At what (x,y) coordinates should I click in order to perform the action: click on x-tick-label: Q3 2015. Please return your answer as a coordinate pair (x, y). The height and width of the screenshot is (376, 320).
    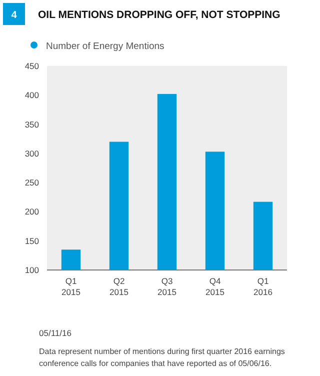
    Looking at the image, I should click on (167, 286).